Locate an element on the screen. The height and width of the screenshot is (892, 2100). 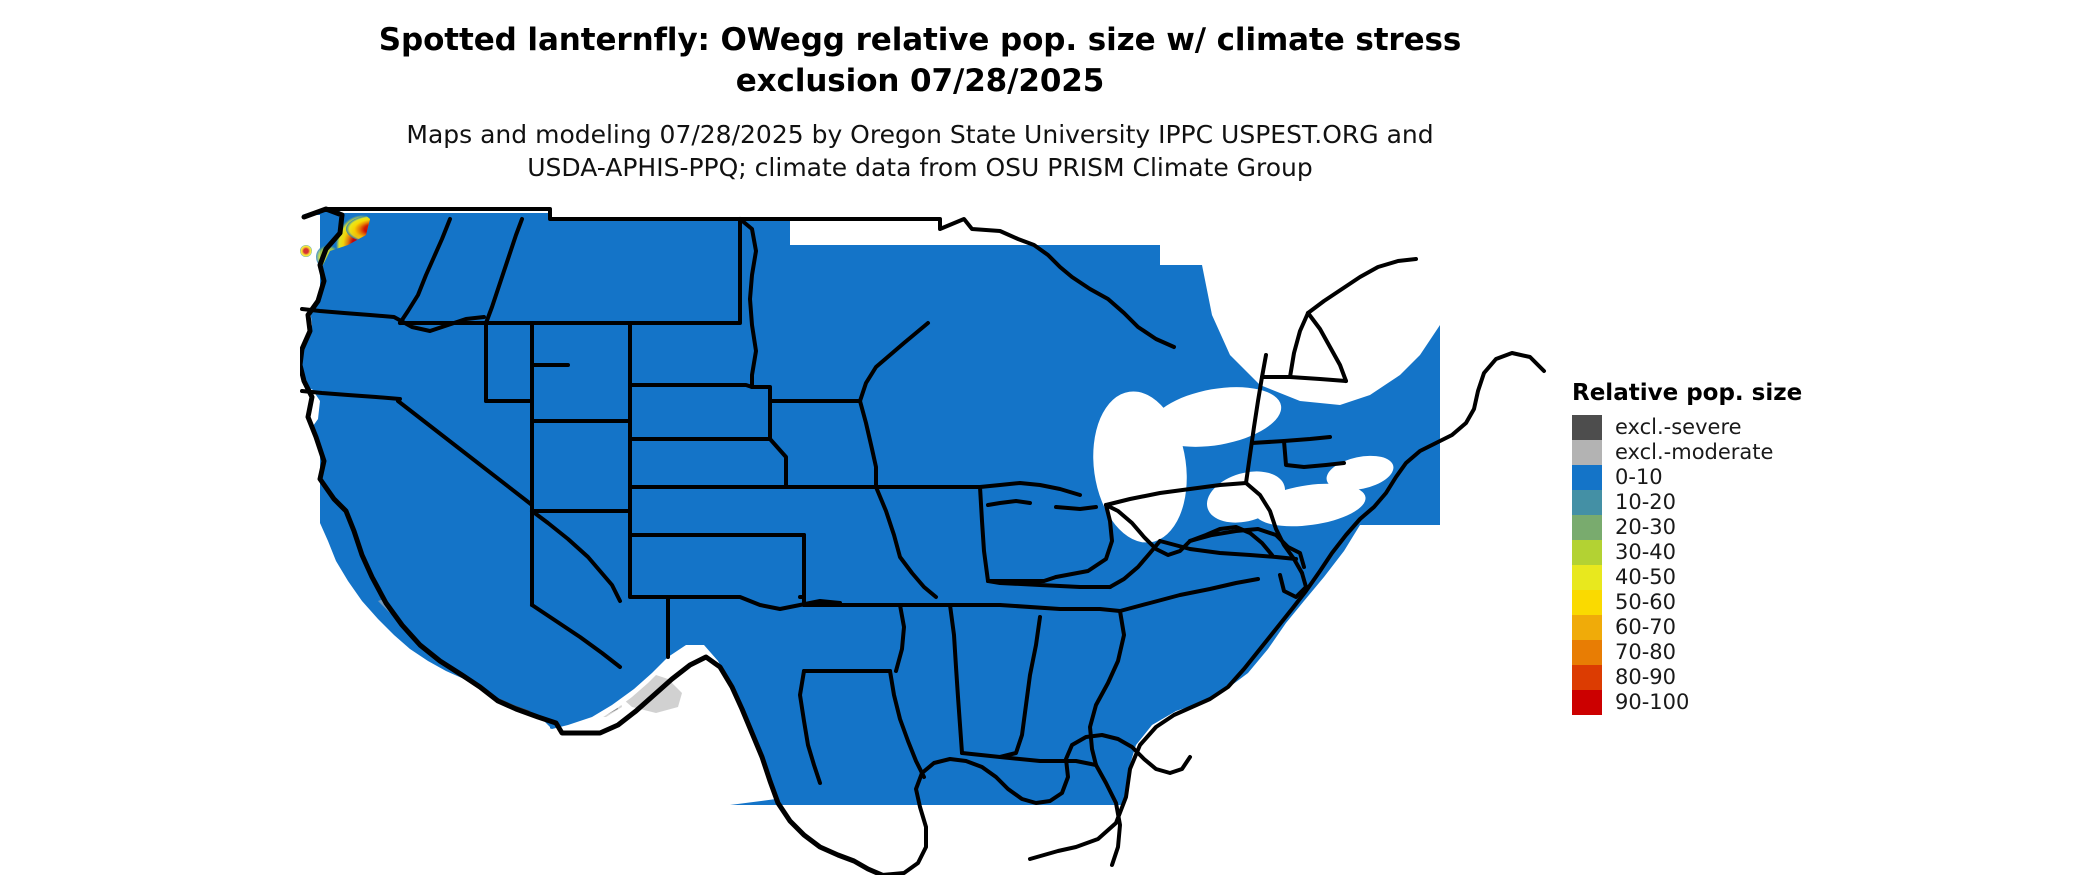
border-id-mt is located at coordinates (504, 271).